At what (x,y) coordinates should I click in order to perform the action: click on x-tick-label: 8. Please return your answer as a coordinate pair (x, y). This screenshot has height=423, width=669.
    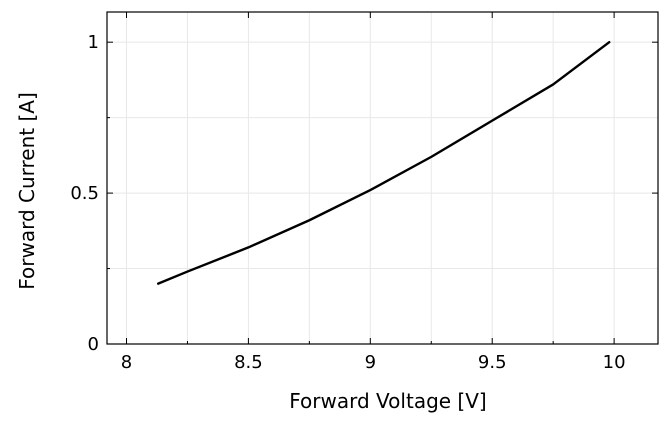
    Looking at the image, I should click on (126, 362).